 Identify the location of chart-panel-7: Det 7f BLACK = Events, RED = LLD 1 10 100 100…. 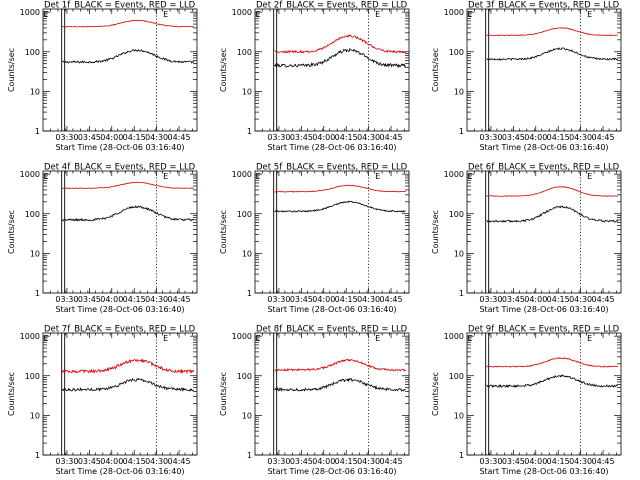
(102, 400).